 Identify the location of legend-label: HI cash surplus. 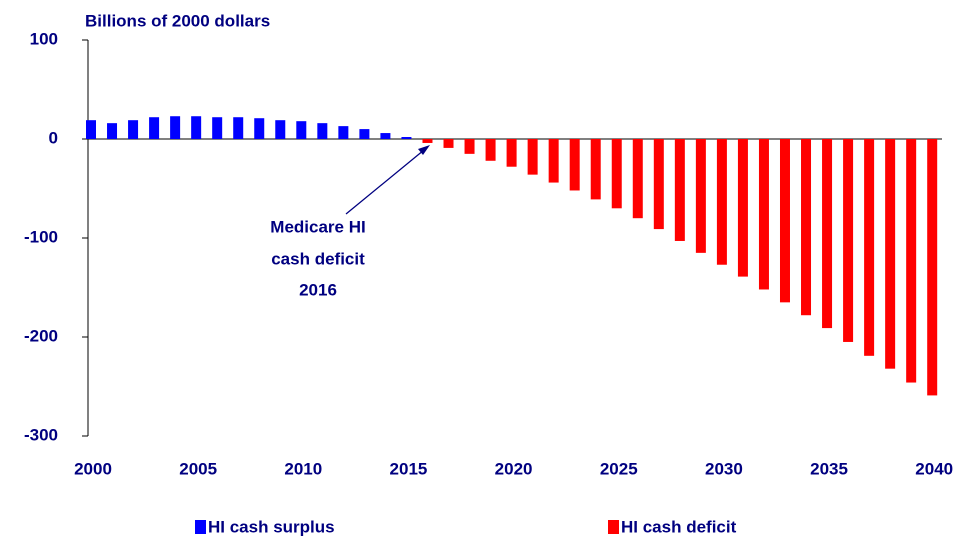
(271, 526).